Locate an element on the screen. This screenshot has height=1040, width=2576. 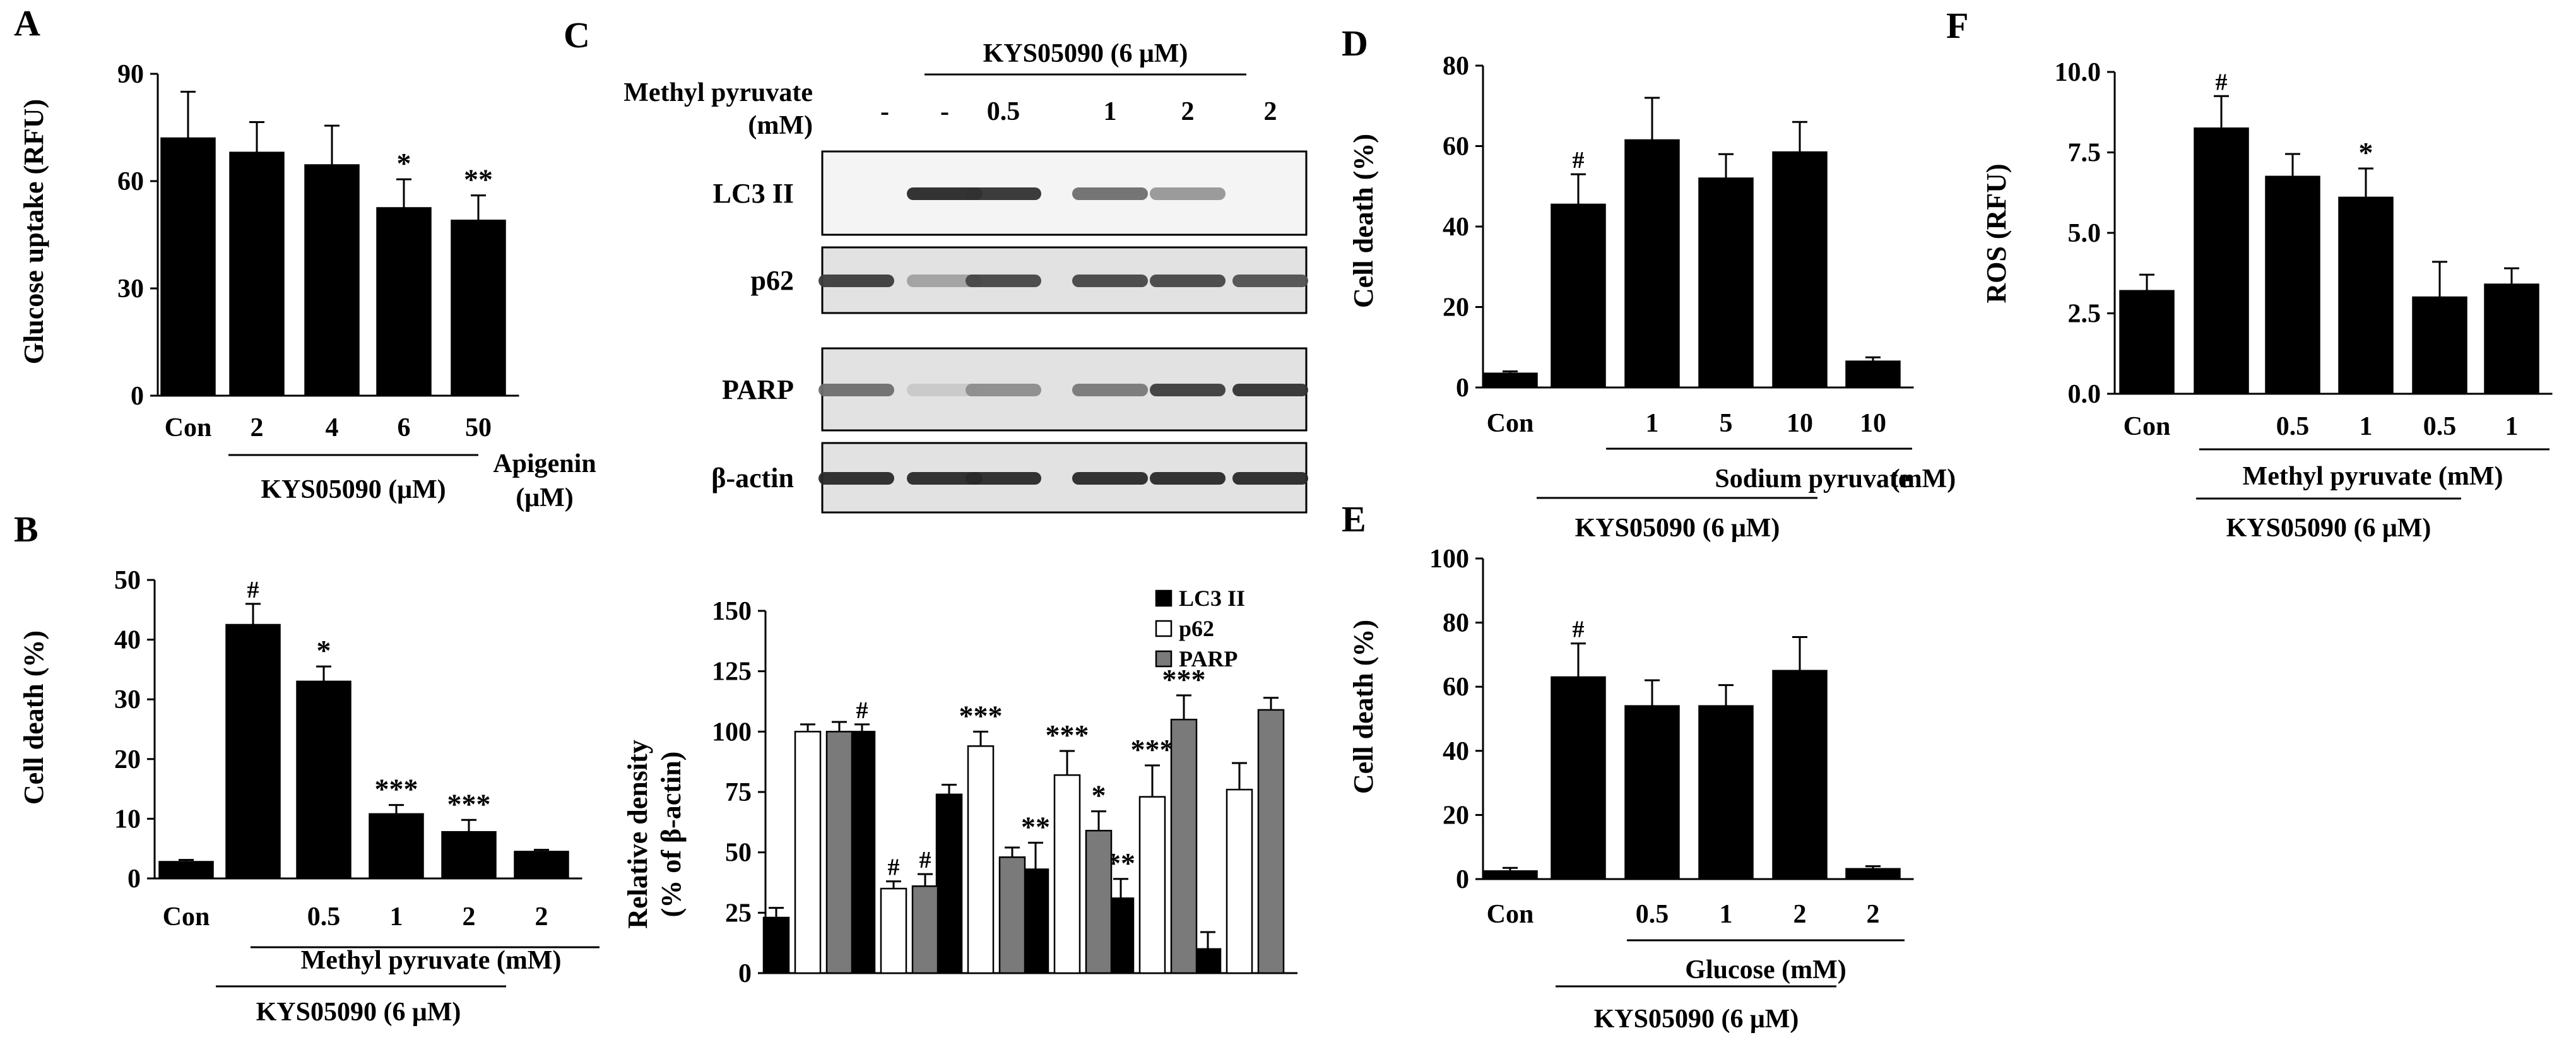
y-tick-label: 50 is located at coordinates (739, 854).